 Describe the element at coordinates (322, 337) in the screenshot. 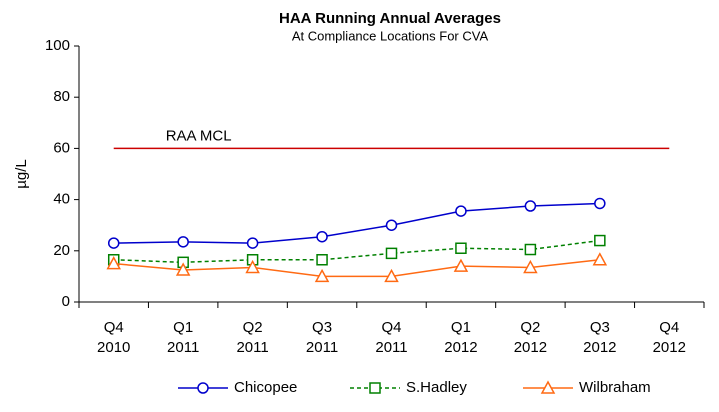

I see `x-tick-label: Q3 2011` at that location.